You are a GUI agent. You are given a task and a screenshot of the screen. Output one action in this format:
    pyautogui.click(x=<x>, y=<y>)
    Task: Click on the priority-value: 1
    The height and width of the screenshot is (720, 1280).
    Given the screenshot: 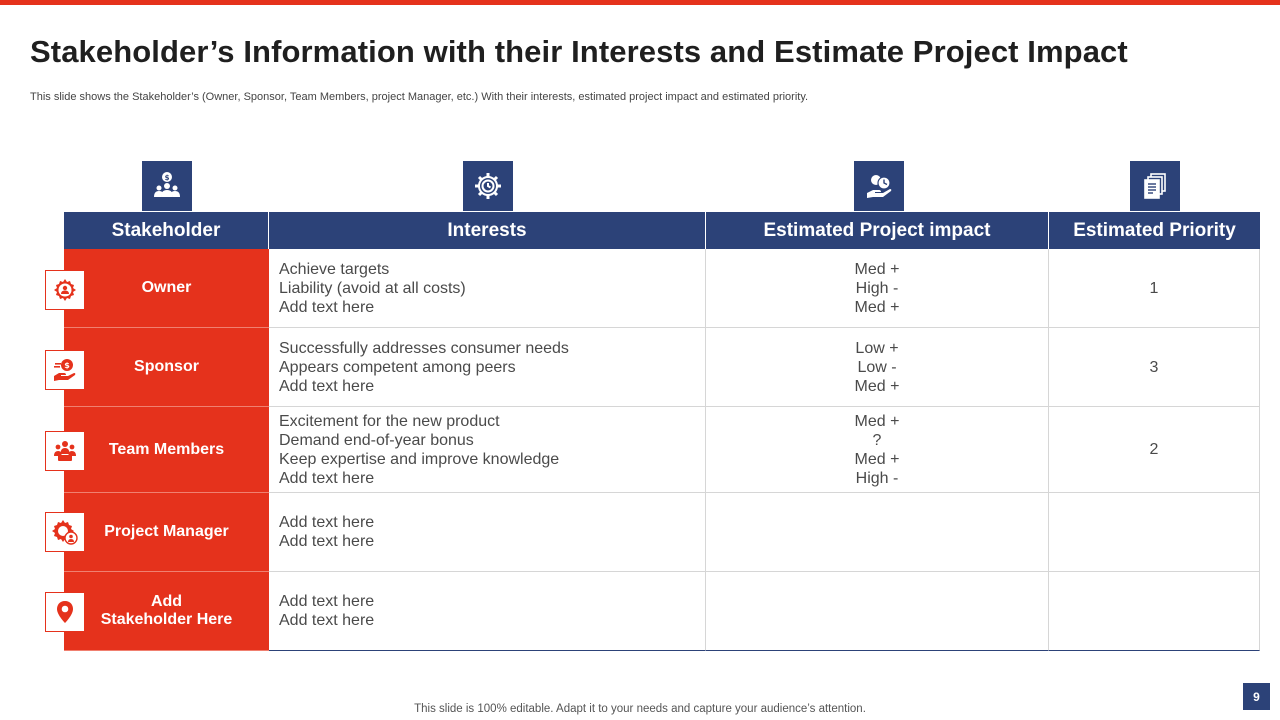 What is the action you would take?
    pyautogui.click(x=1154, y=288)
    